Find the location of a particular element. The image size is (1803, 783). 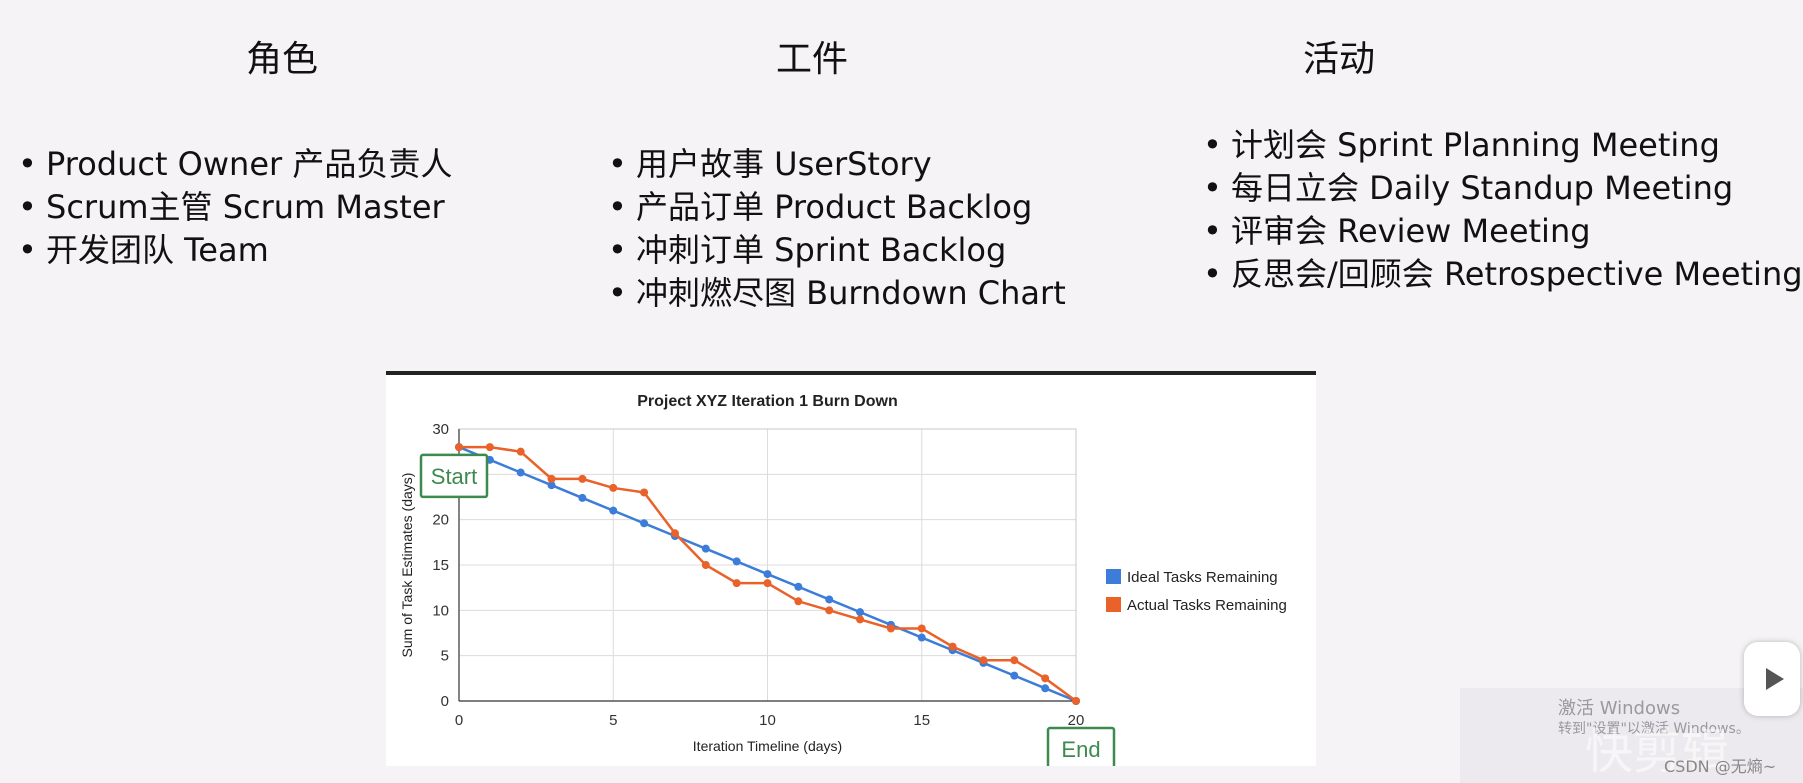

x-tick-label: 0 is located at coordinates (459, 720).